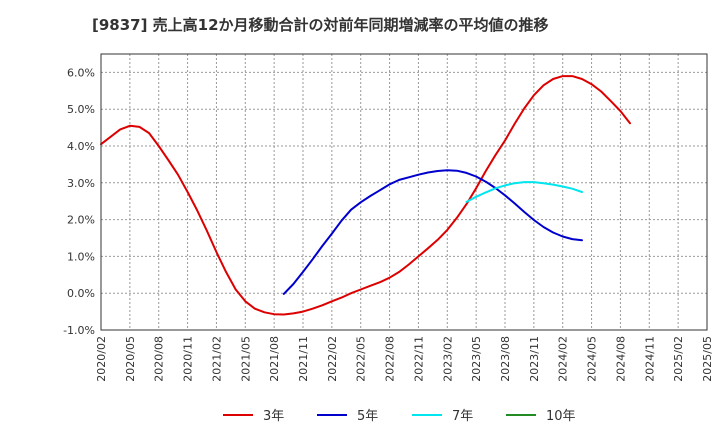  Describe the element at coordinates (101, 359) in the screenshot. I see `x-tick-label: 2020/02` at that location.